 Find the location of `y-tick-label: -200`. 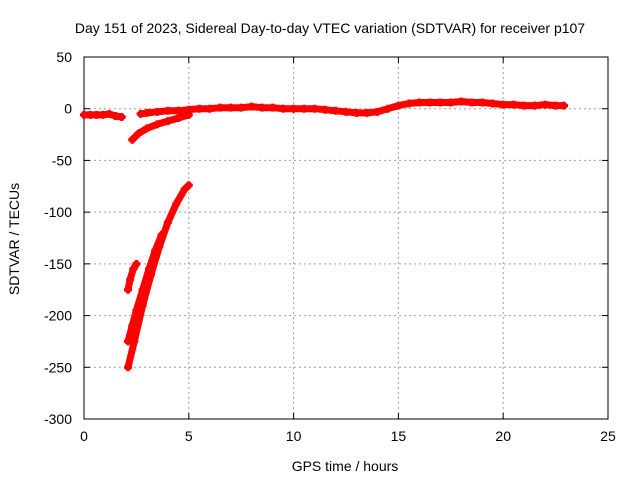

y-tick-label: -200 is located at coordinates (58, 316).